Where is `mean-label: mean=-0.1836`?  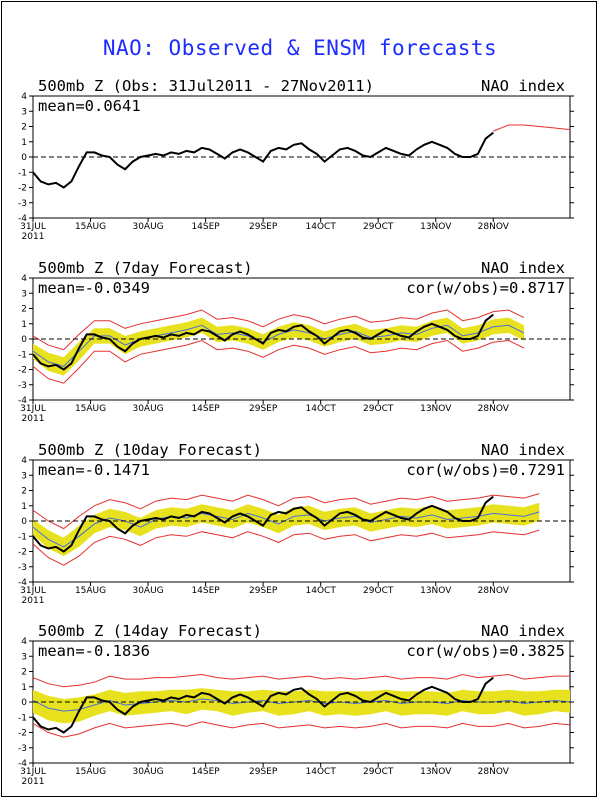
mean-label: mean=-0.1836 is located at coordinates (94, 651).